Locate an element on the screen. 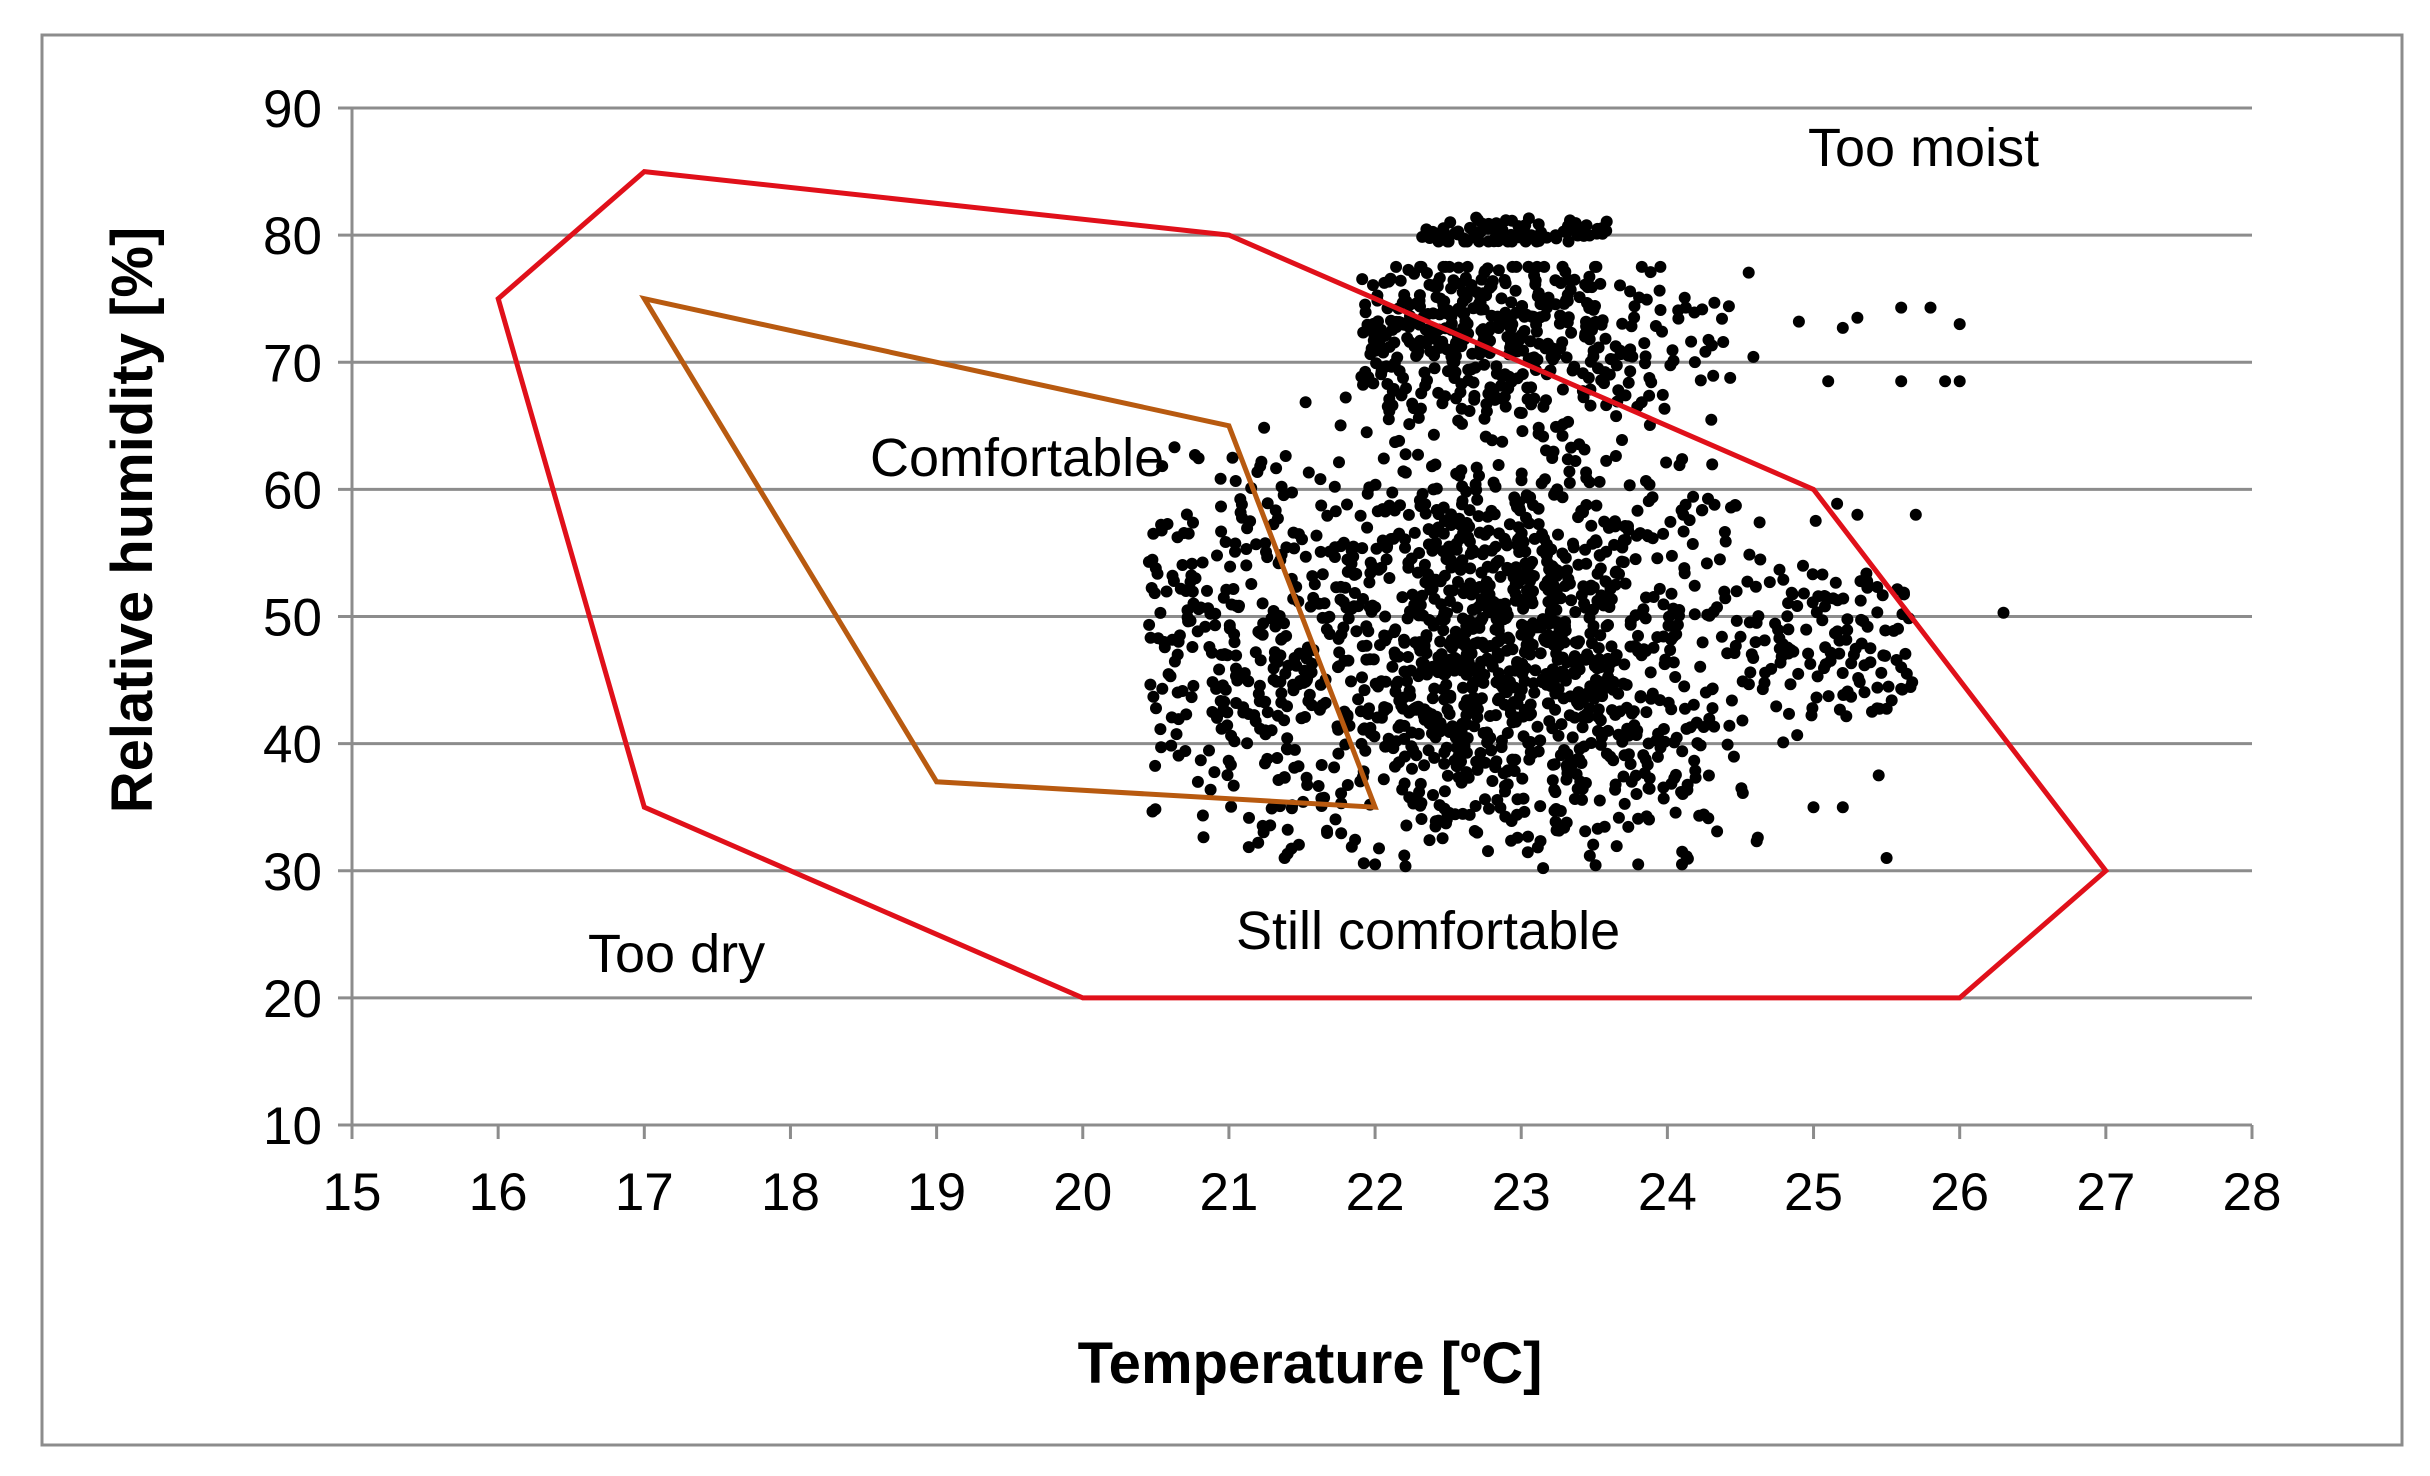 This screenshot has width=2430, height=1476. y-tick-label: 20 is located at coordinates (292, 999).